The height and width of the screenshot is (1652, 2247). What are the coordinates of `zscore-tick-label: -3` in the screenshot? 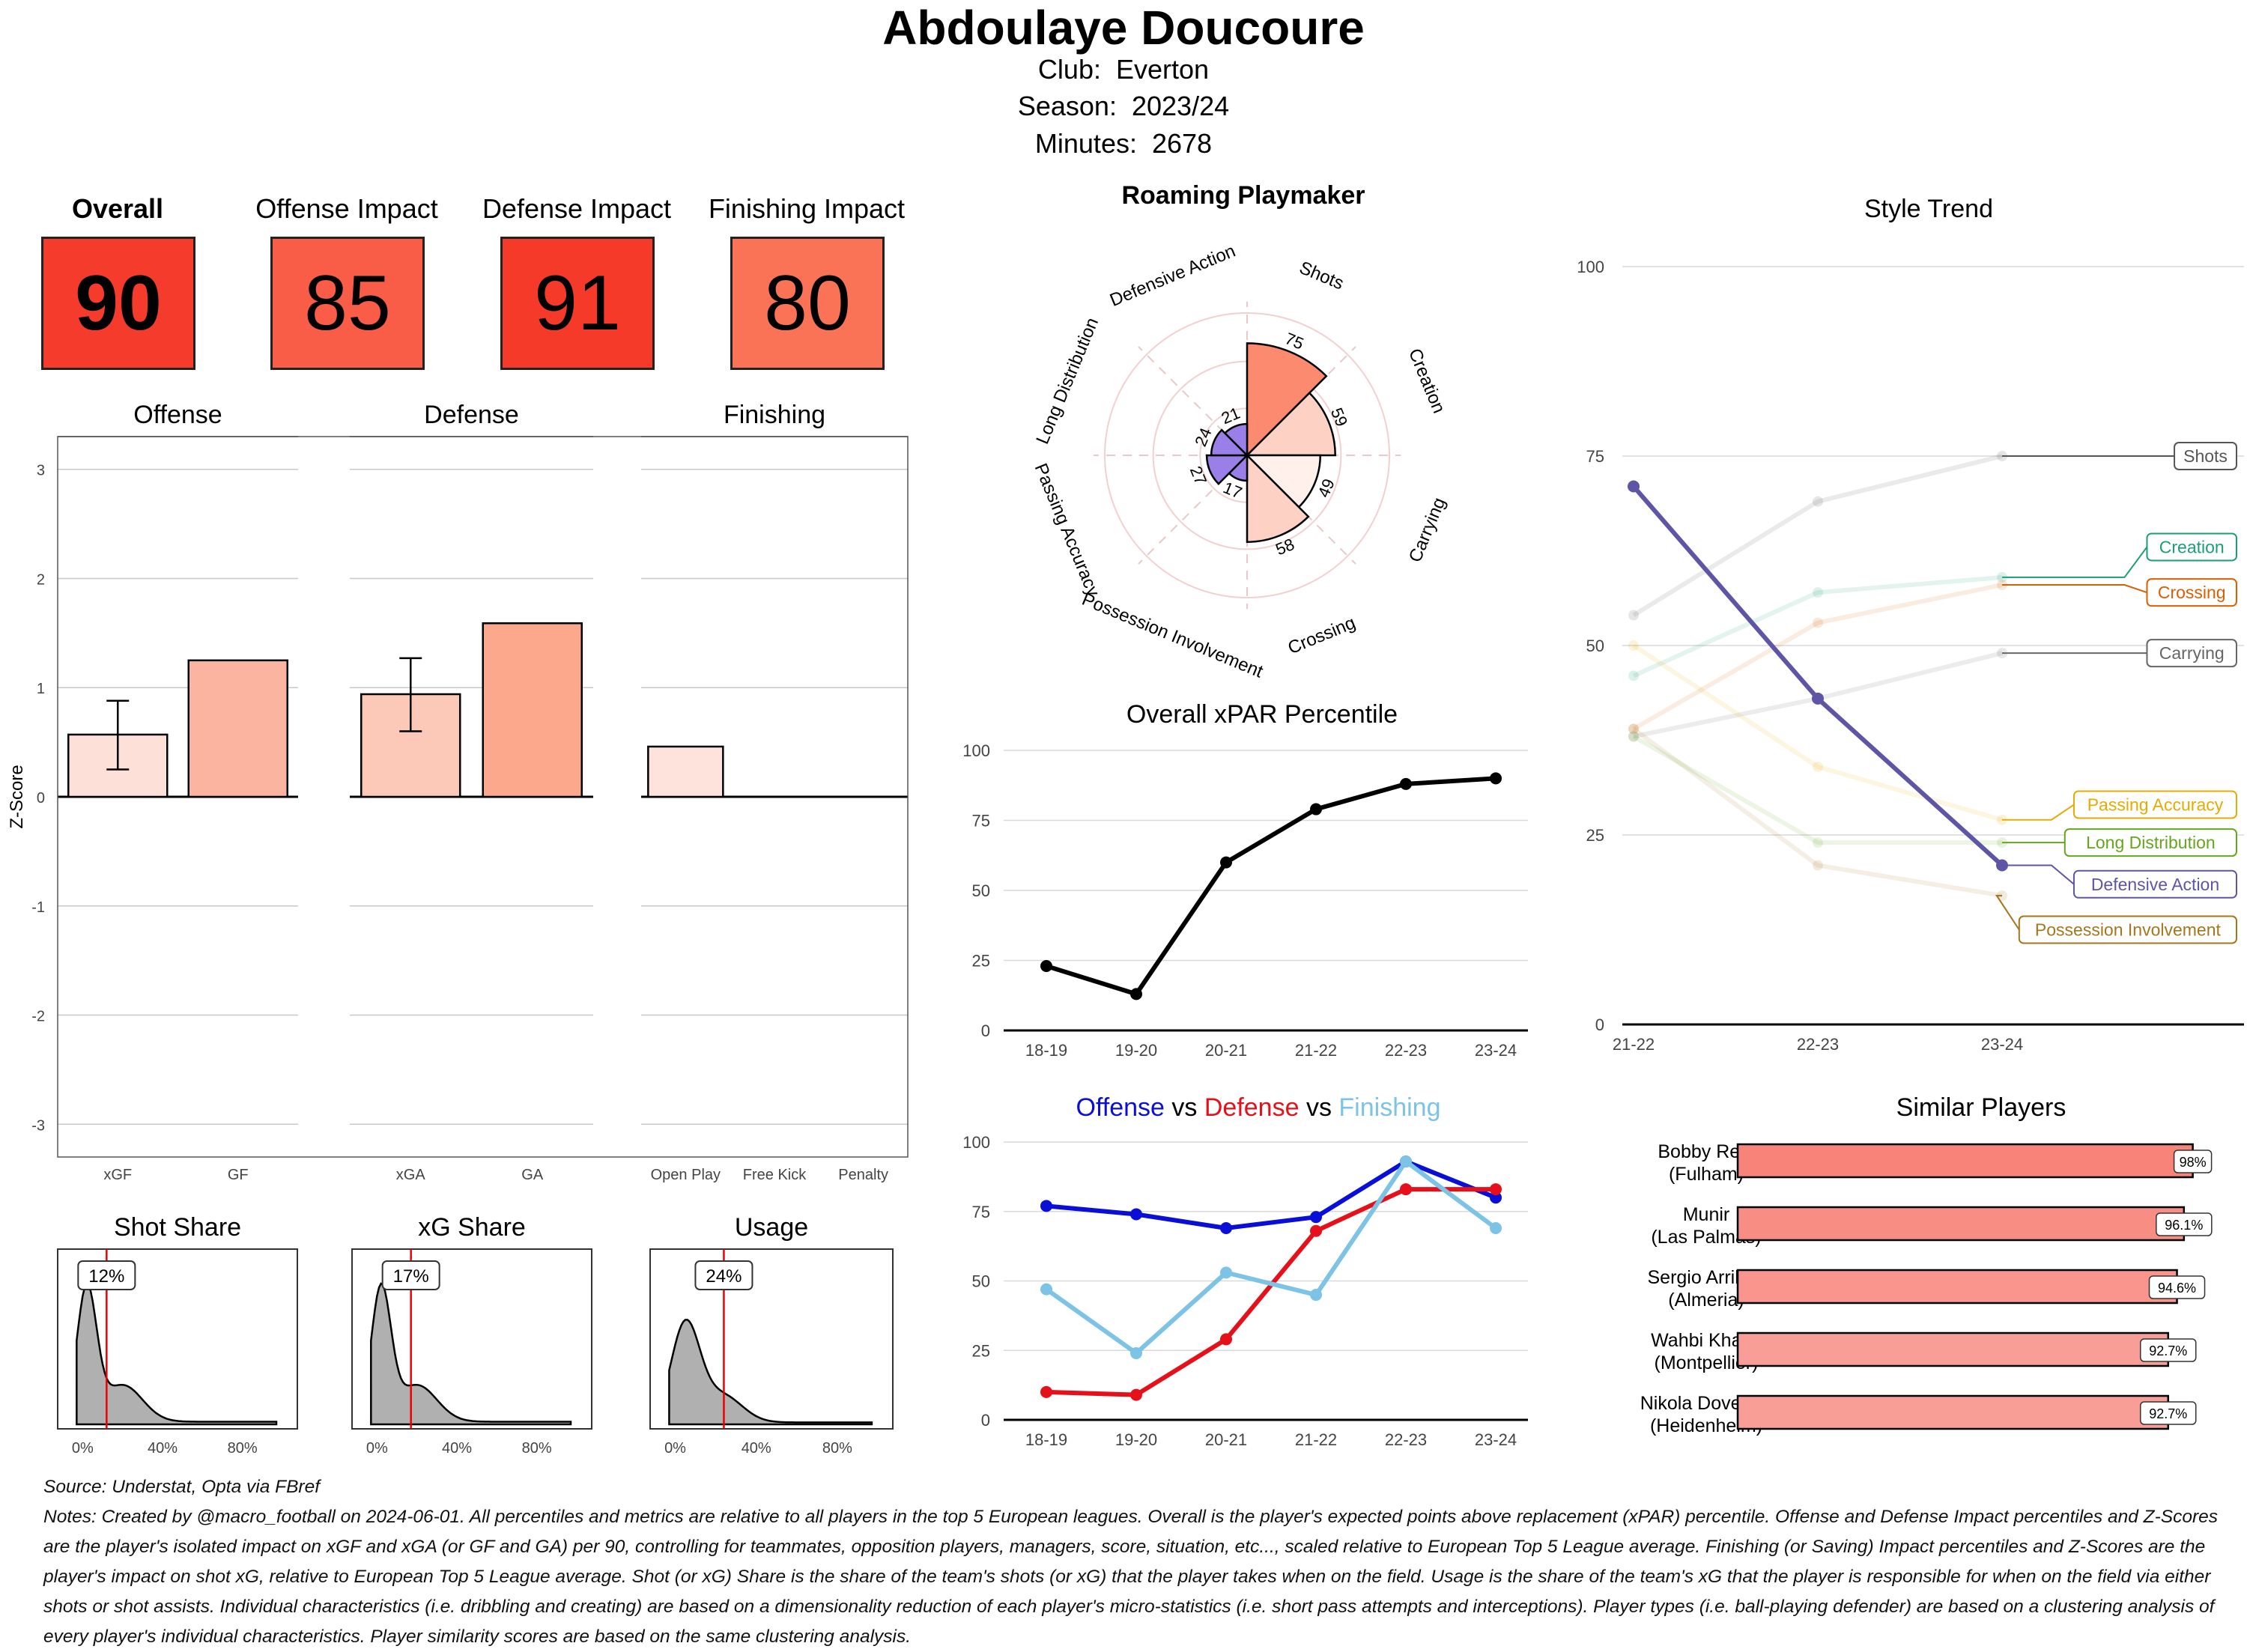 It's located at (38, 1126).